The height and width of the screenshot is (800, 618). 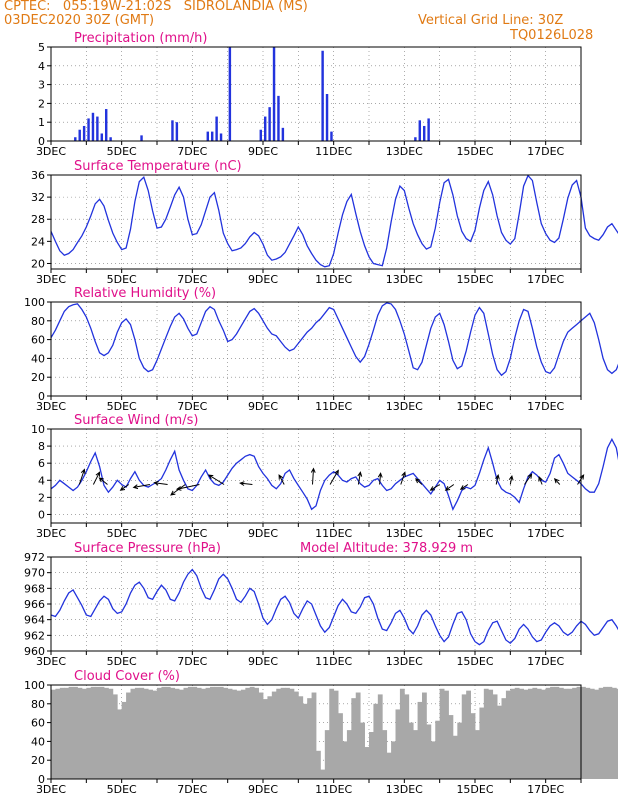 I want to click on header-run-date: 03DEC2020 30Z (GMT), so click(x=79, y=20).